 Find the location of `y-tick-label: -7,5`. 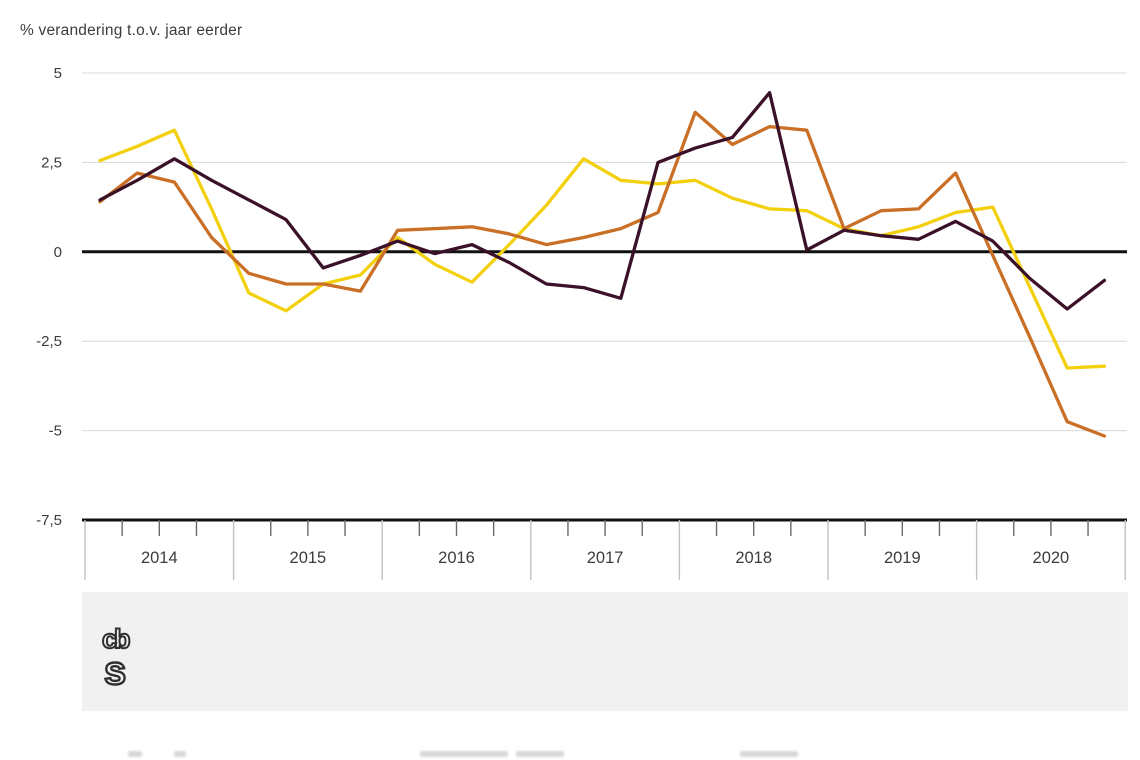

y-tick-label: -7,5 is located at coordinates (49, 520).